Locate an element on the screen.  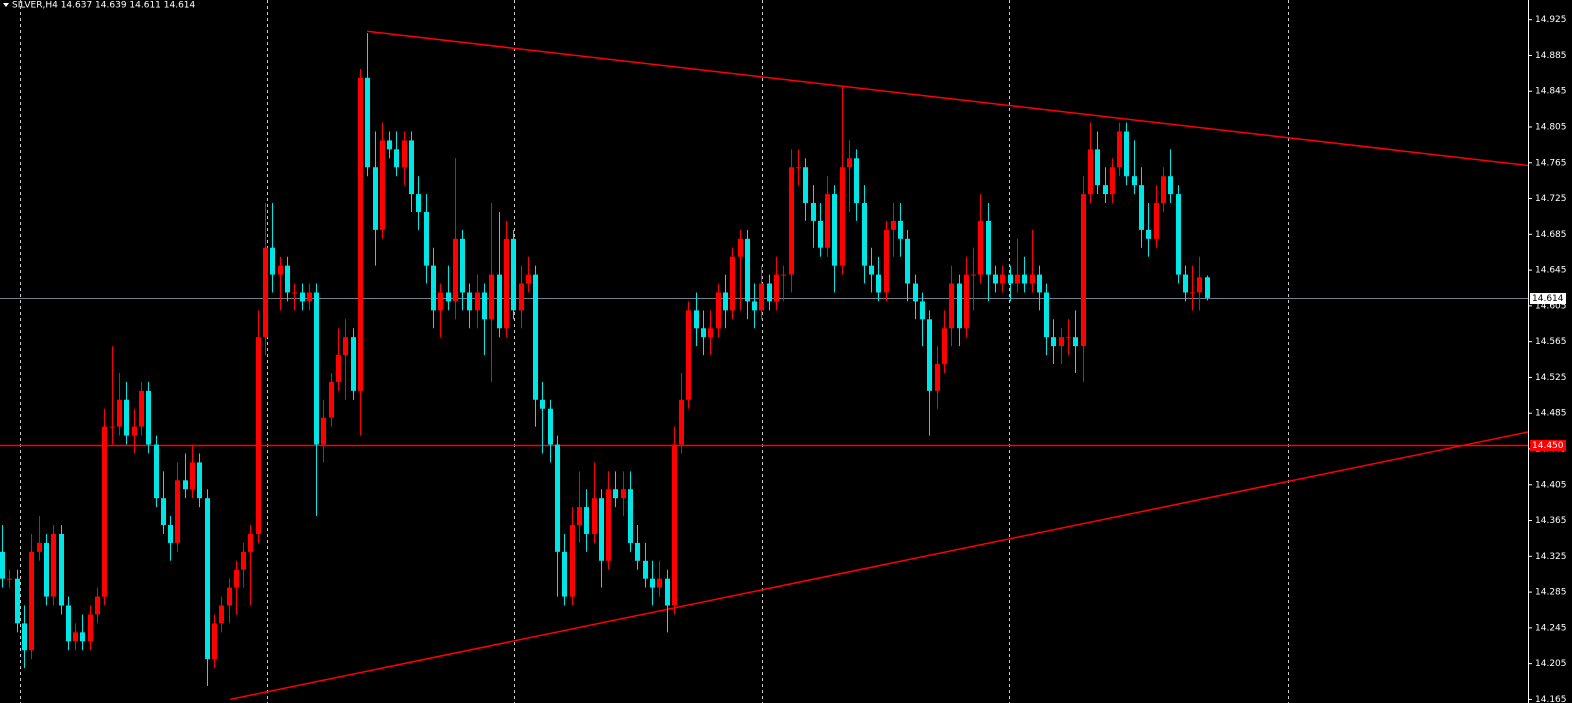
y-tick-label: 14.645 is located at coordinates (1551, 271).